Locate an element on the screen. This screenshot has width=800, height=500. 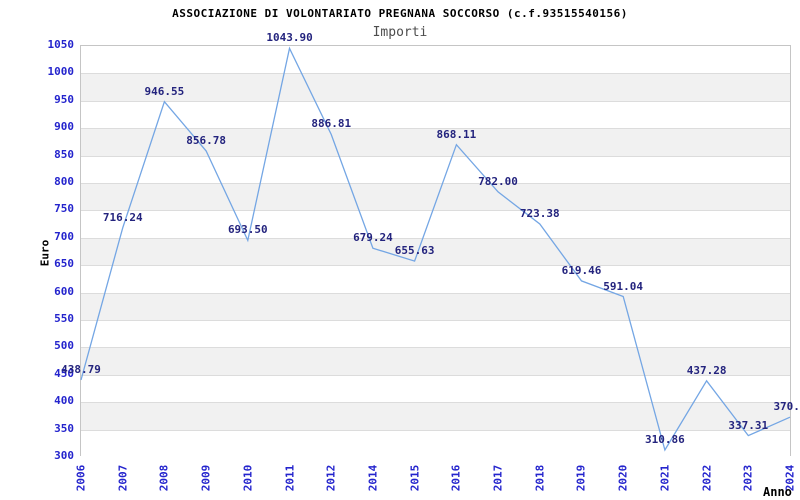
y-tick-label: 900 is located at coordinates (64, 127).